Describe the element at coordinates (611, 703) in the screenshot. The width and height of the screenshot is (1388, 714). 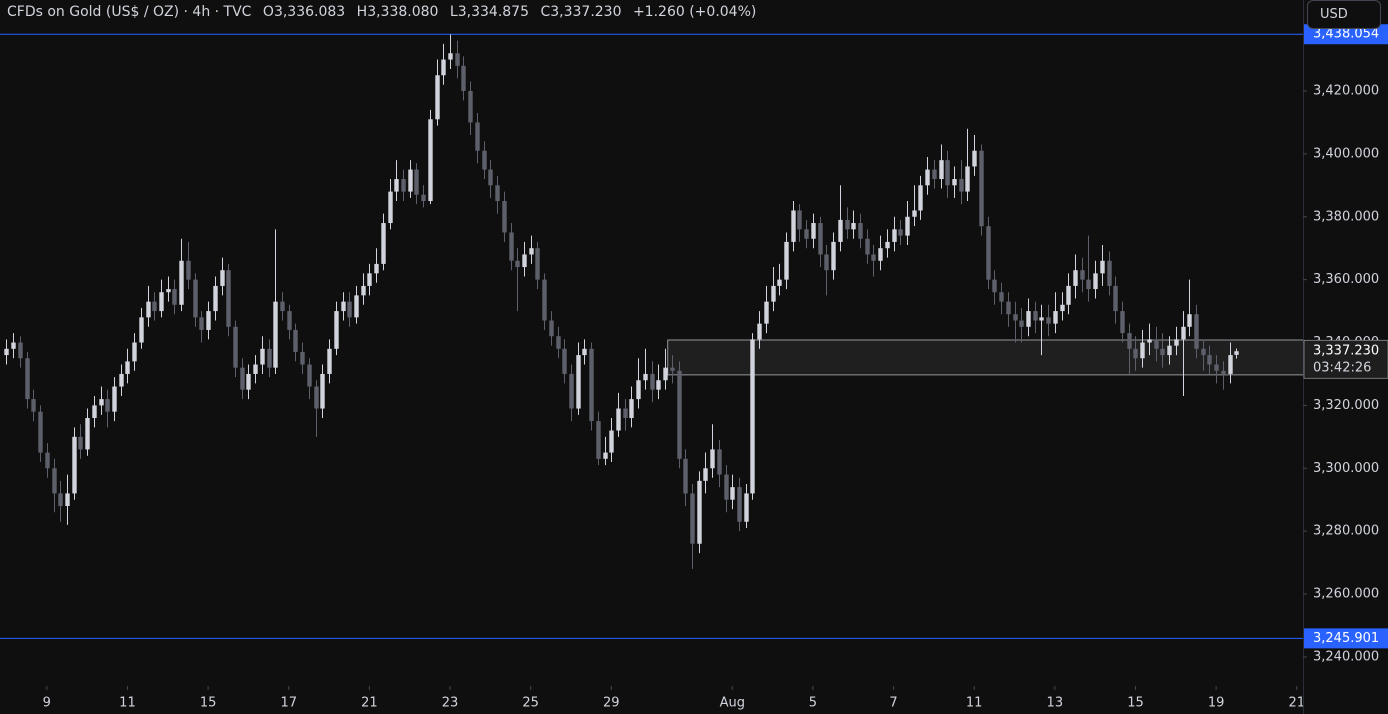
I see `x-tick-label: 29` at that location.